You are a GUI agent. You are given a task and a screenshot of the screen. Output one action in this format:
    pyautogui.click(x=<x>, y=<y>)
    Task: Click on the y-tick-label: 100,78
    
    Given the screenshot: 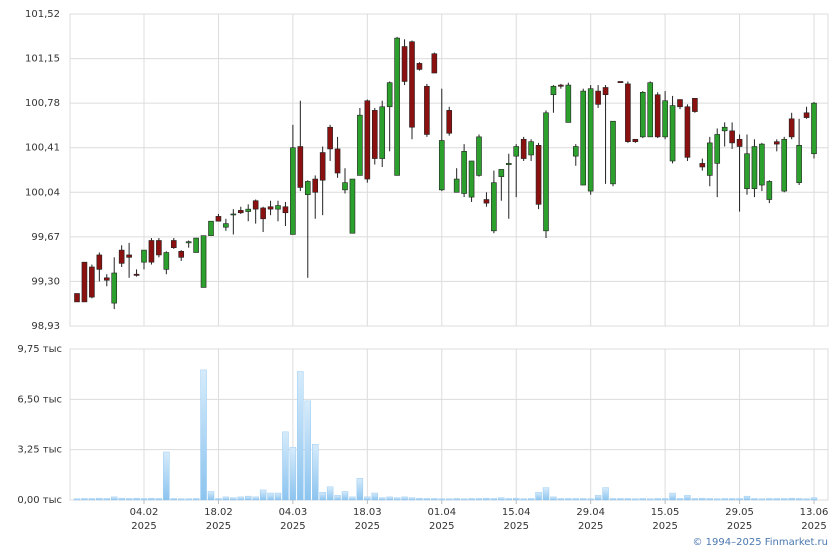 What is the action you would take?
    pyautogui.click(x=42, y=103)
    